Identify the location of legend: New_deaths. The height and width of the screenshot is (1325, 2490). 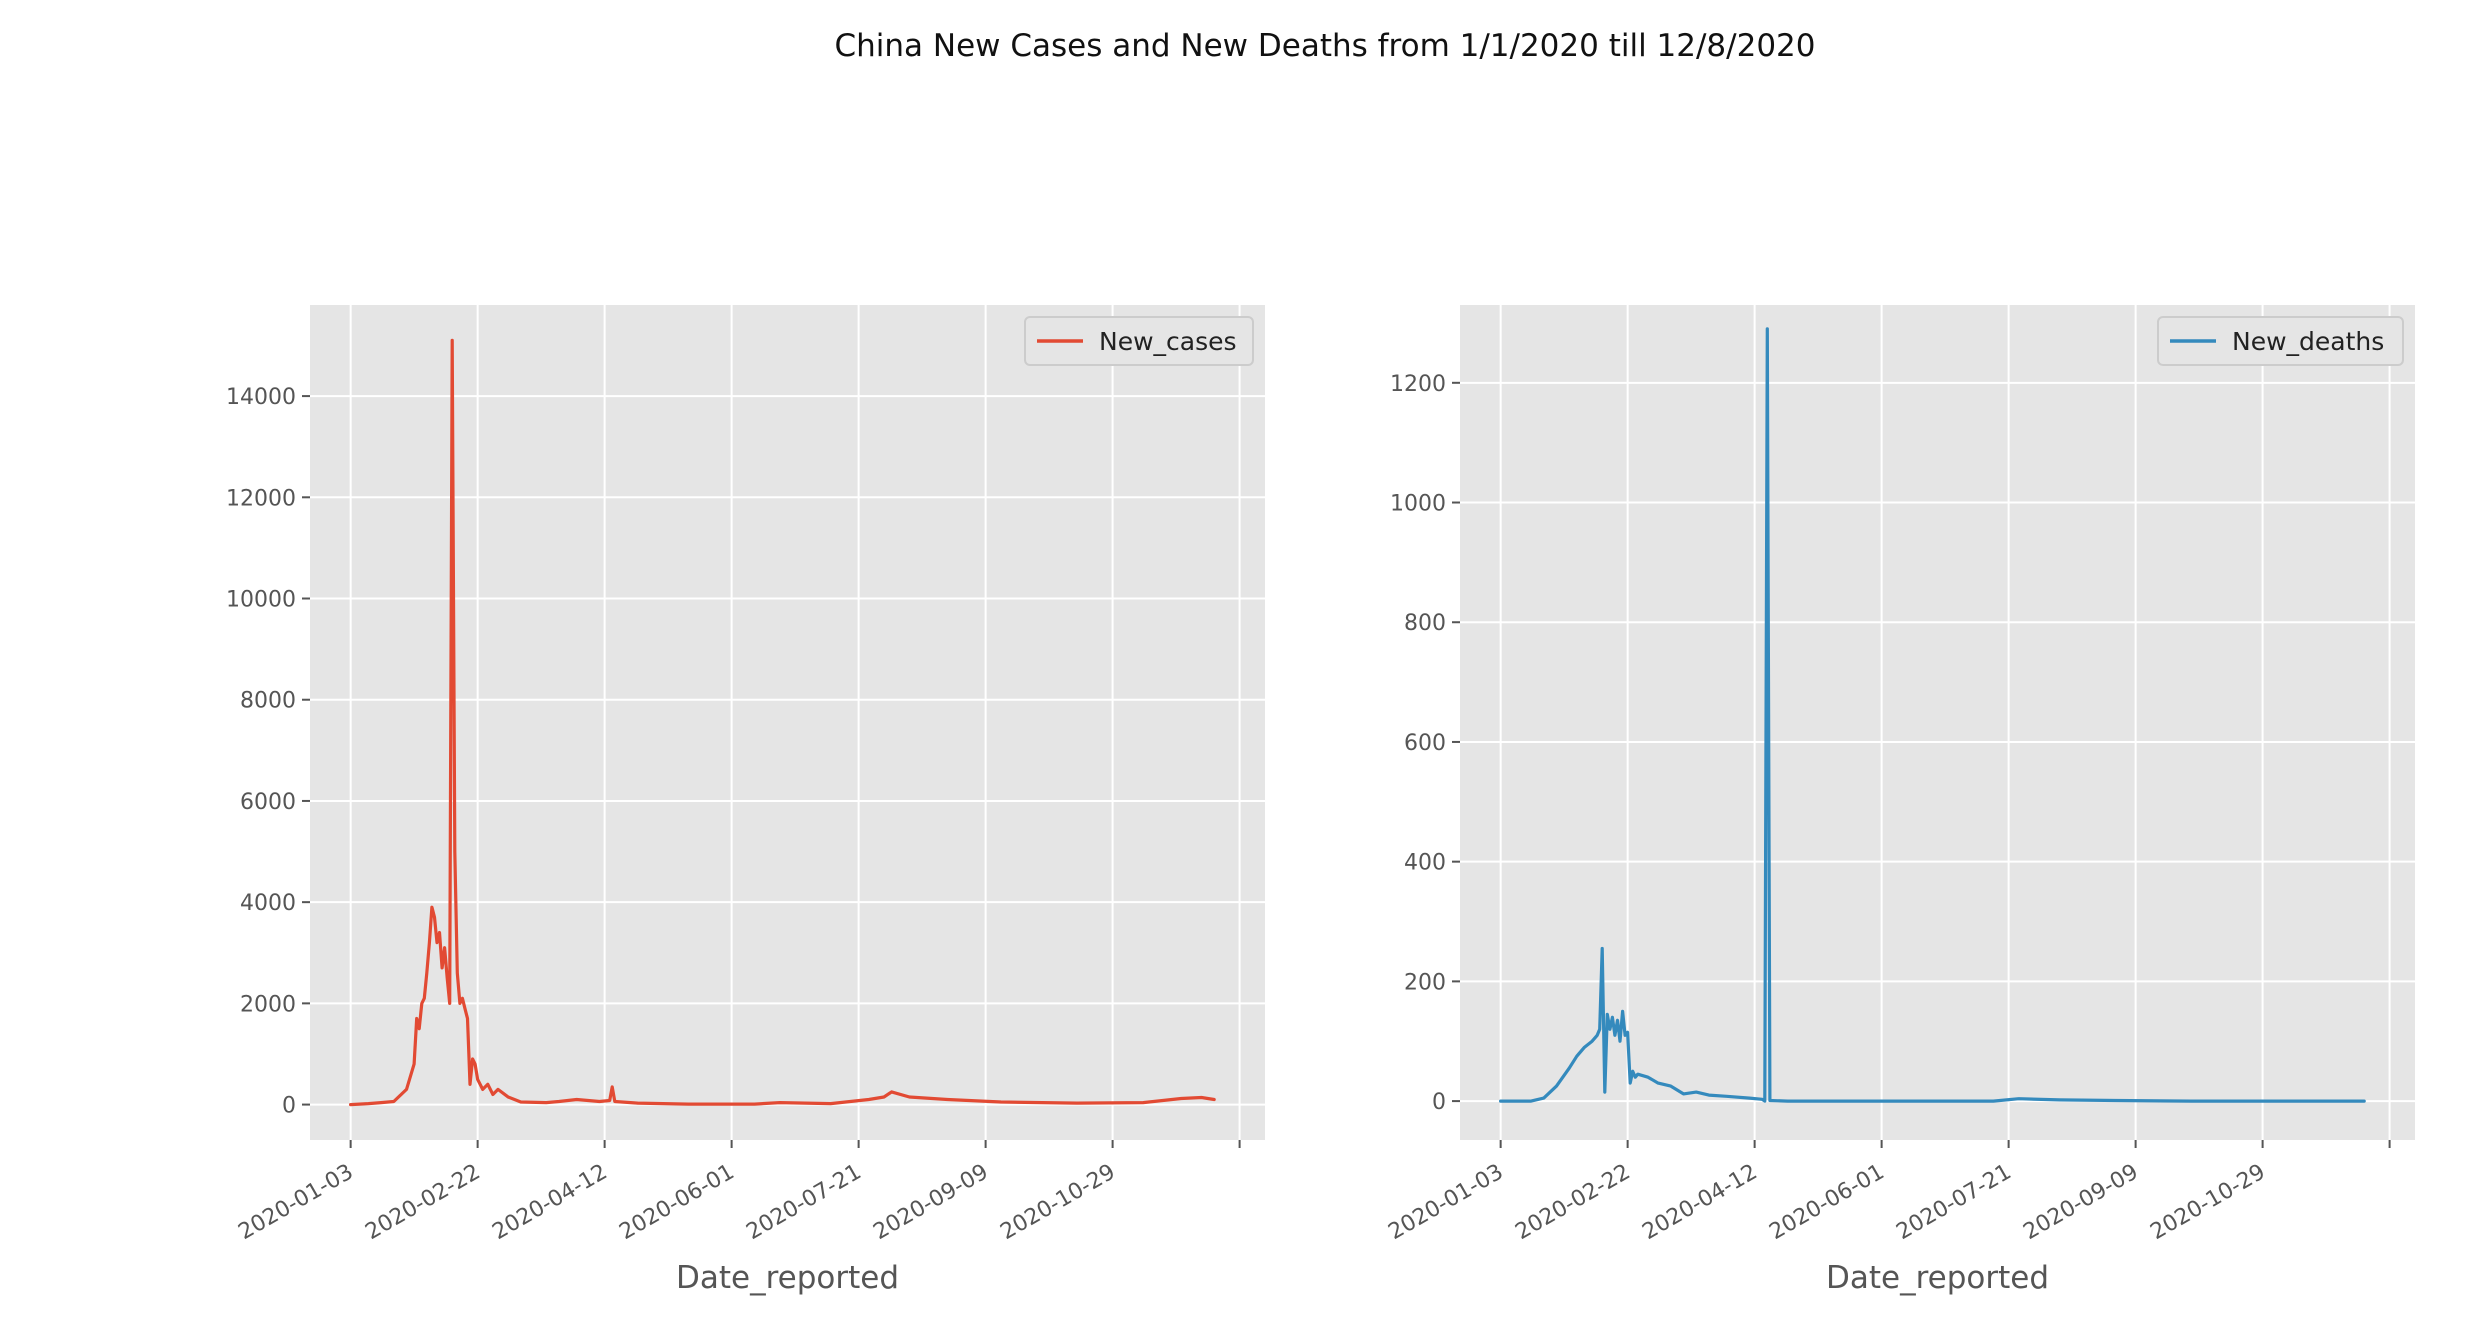
(2280, 341).